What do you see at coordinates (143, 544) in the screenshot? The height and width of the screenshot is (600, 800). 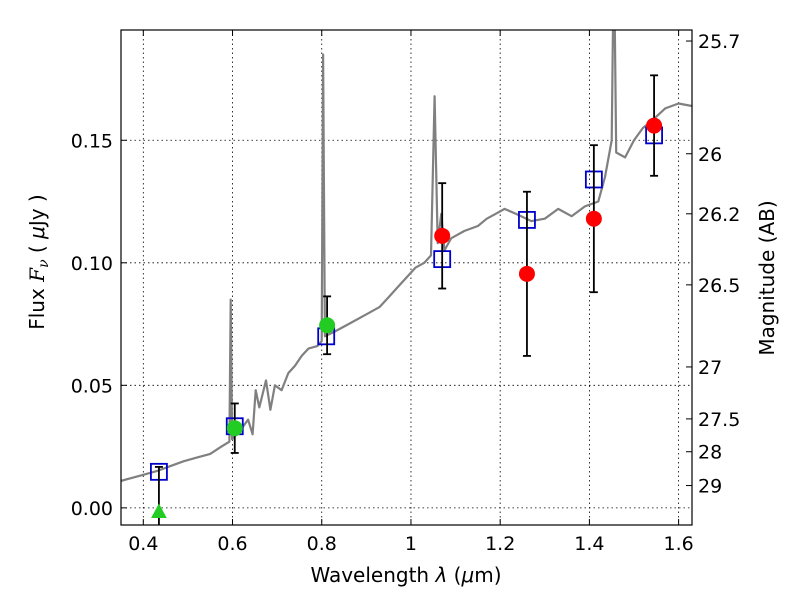 I see `x-tick-label: 0.4` at bounding box center [143, 544].